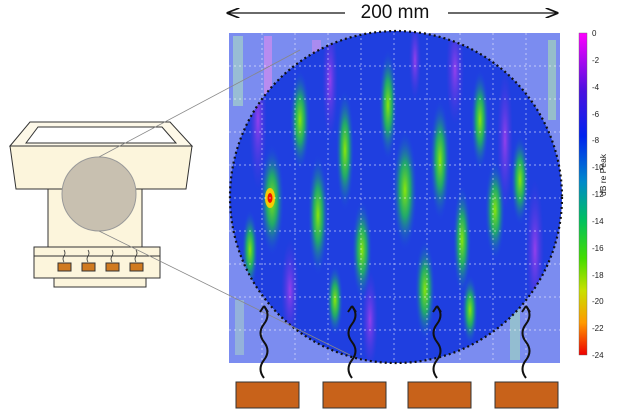 This screenshot has height=415, width=626. I want to click on colorbar-tick-label: -10, so click(598, 168).